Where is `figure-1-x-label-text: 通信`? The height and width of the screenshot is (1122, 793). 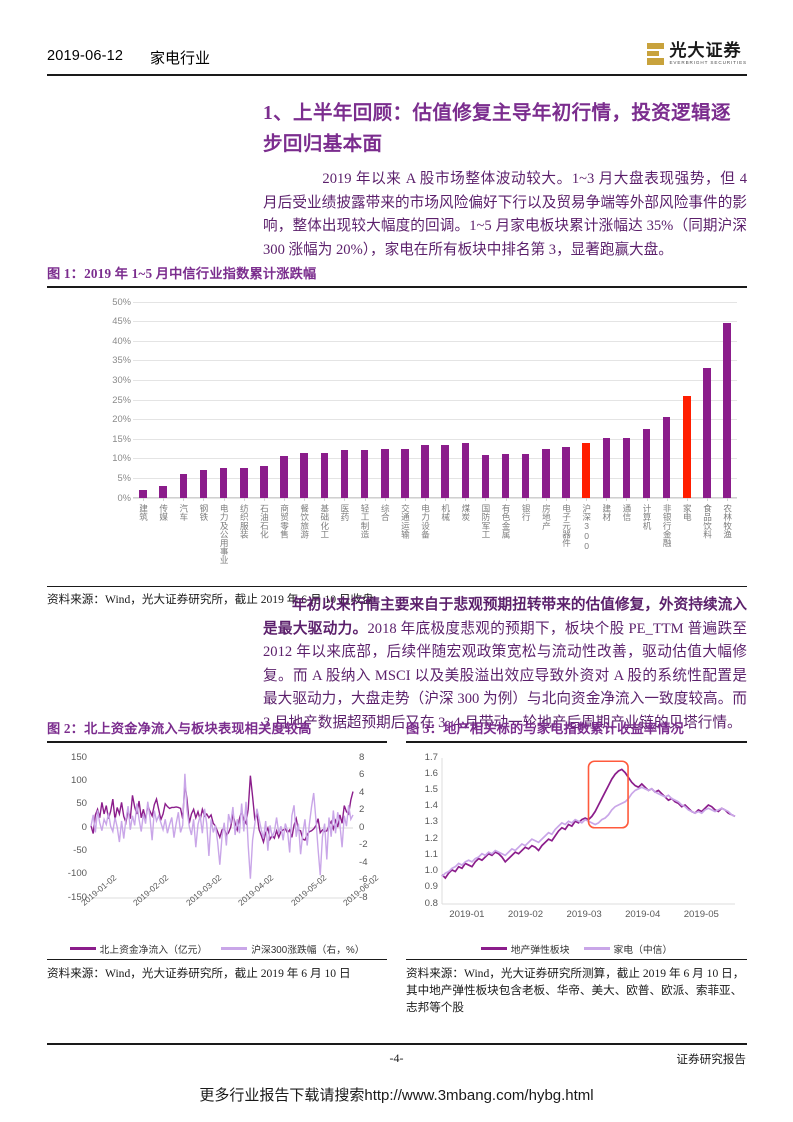
figure-1-x-label-text: 通信 is located at coordinates (626, 512).